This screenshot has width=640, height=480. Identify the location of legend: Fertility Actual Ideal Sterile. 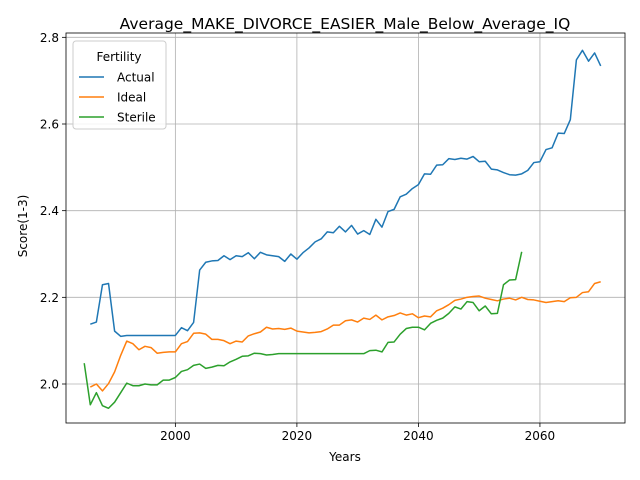
(119, 85).